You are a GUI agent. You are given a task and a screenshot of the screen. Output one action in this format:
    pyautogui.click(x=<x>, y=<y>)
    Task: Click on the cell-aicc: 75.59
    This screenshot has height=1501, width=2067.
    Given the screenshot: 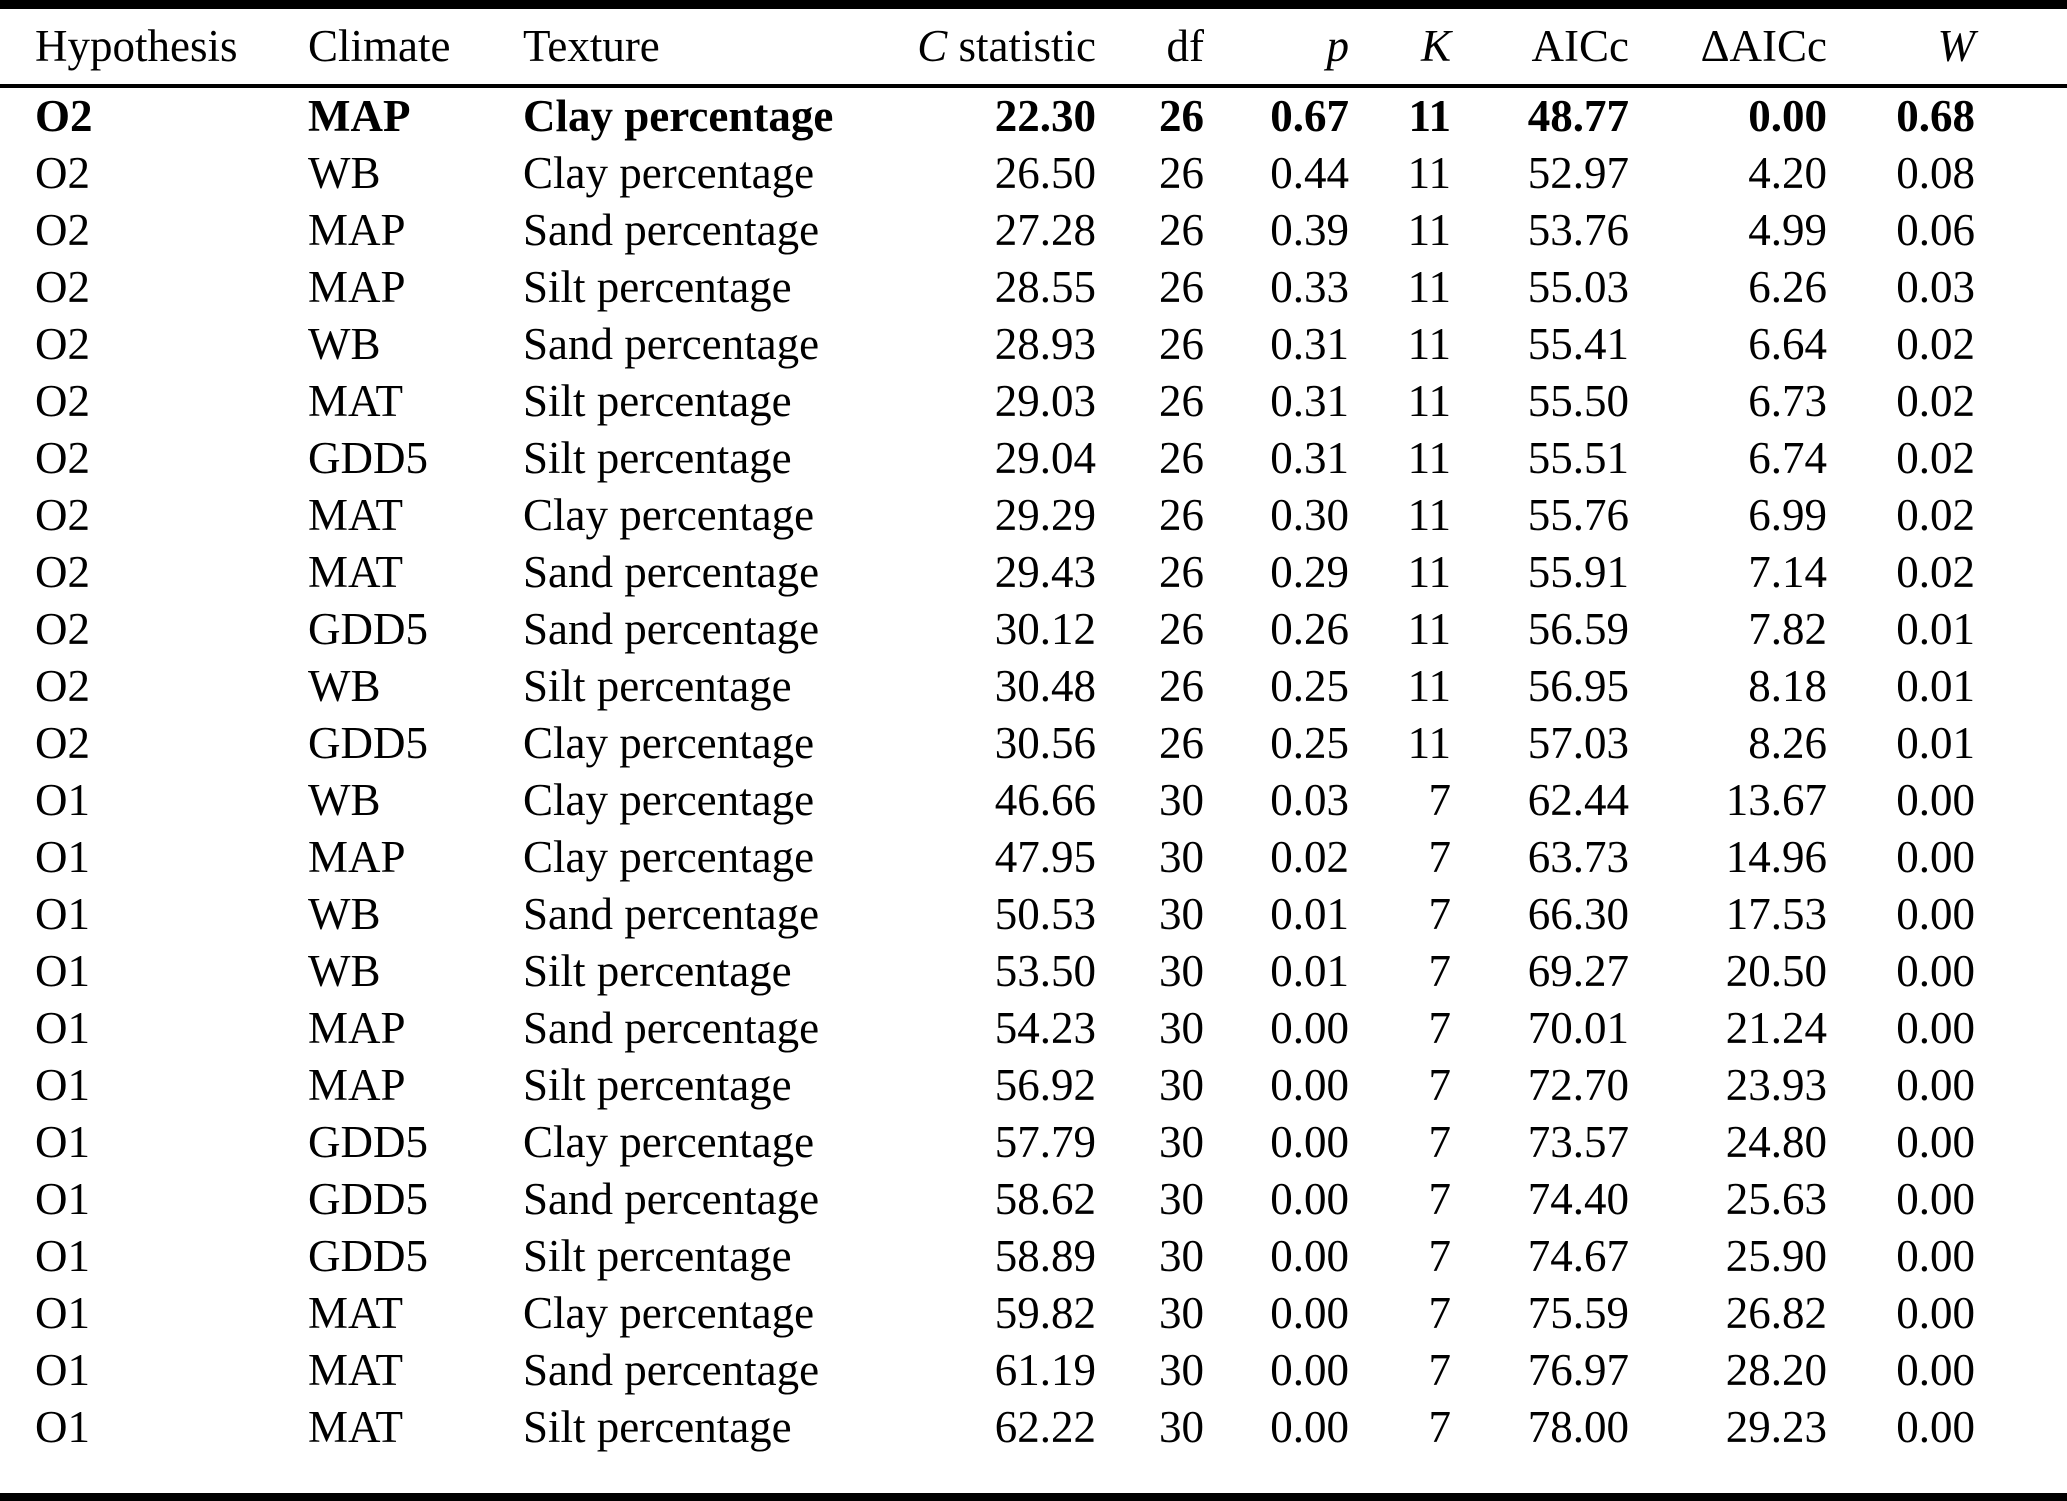 What is the action you would take?
    pyautogui.click(x=1578, y=1313)
    